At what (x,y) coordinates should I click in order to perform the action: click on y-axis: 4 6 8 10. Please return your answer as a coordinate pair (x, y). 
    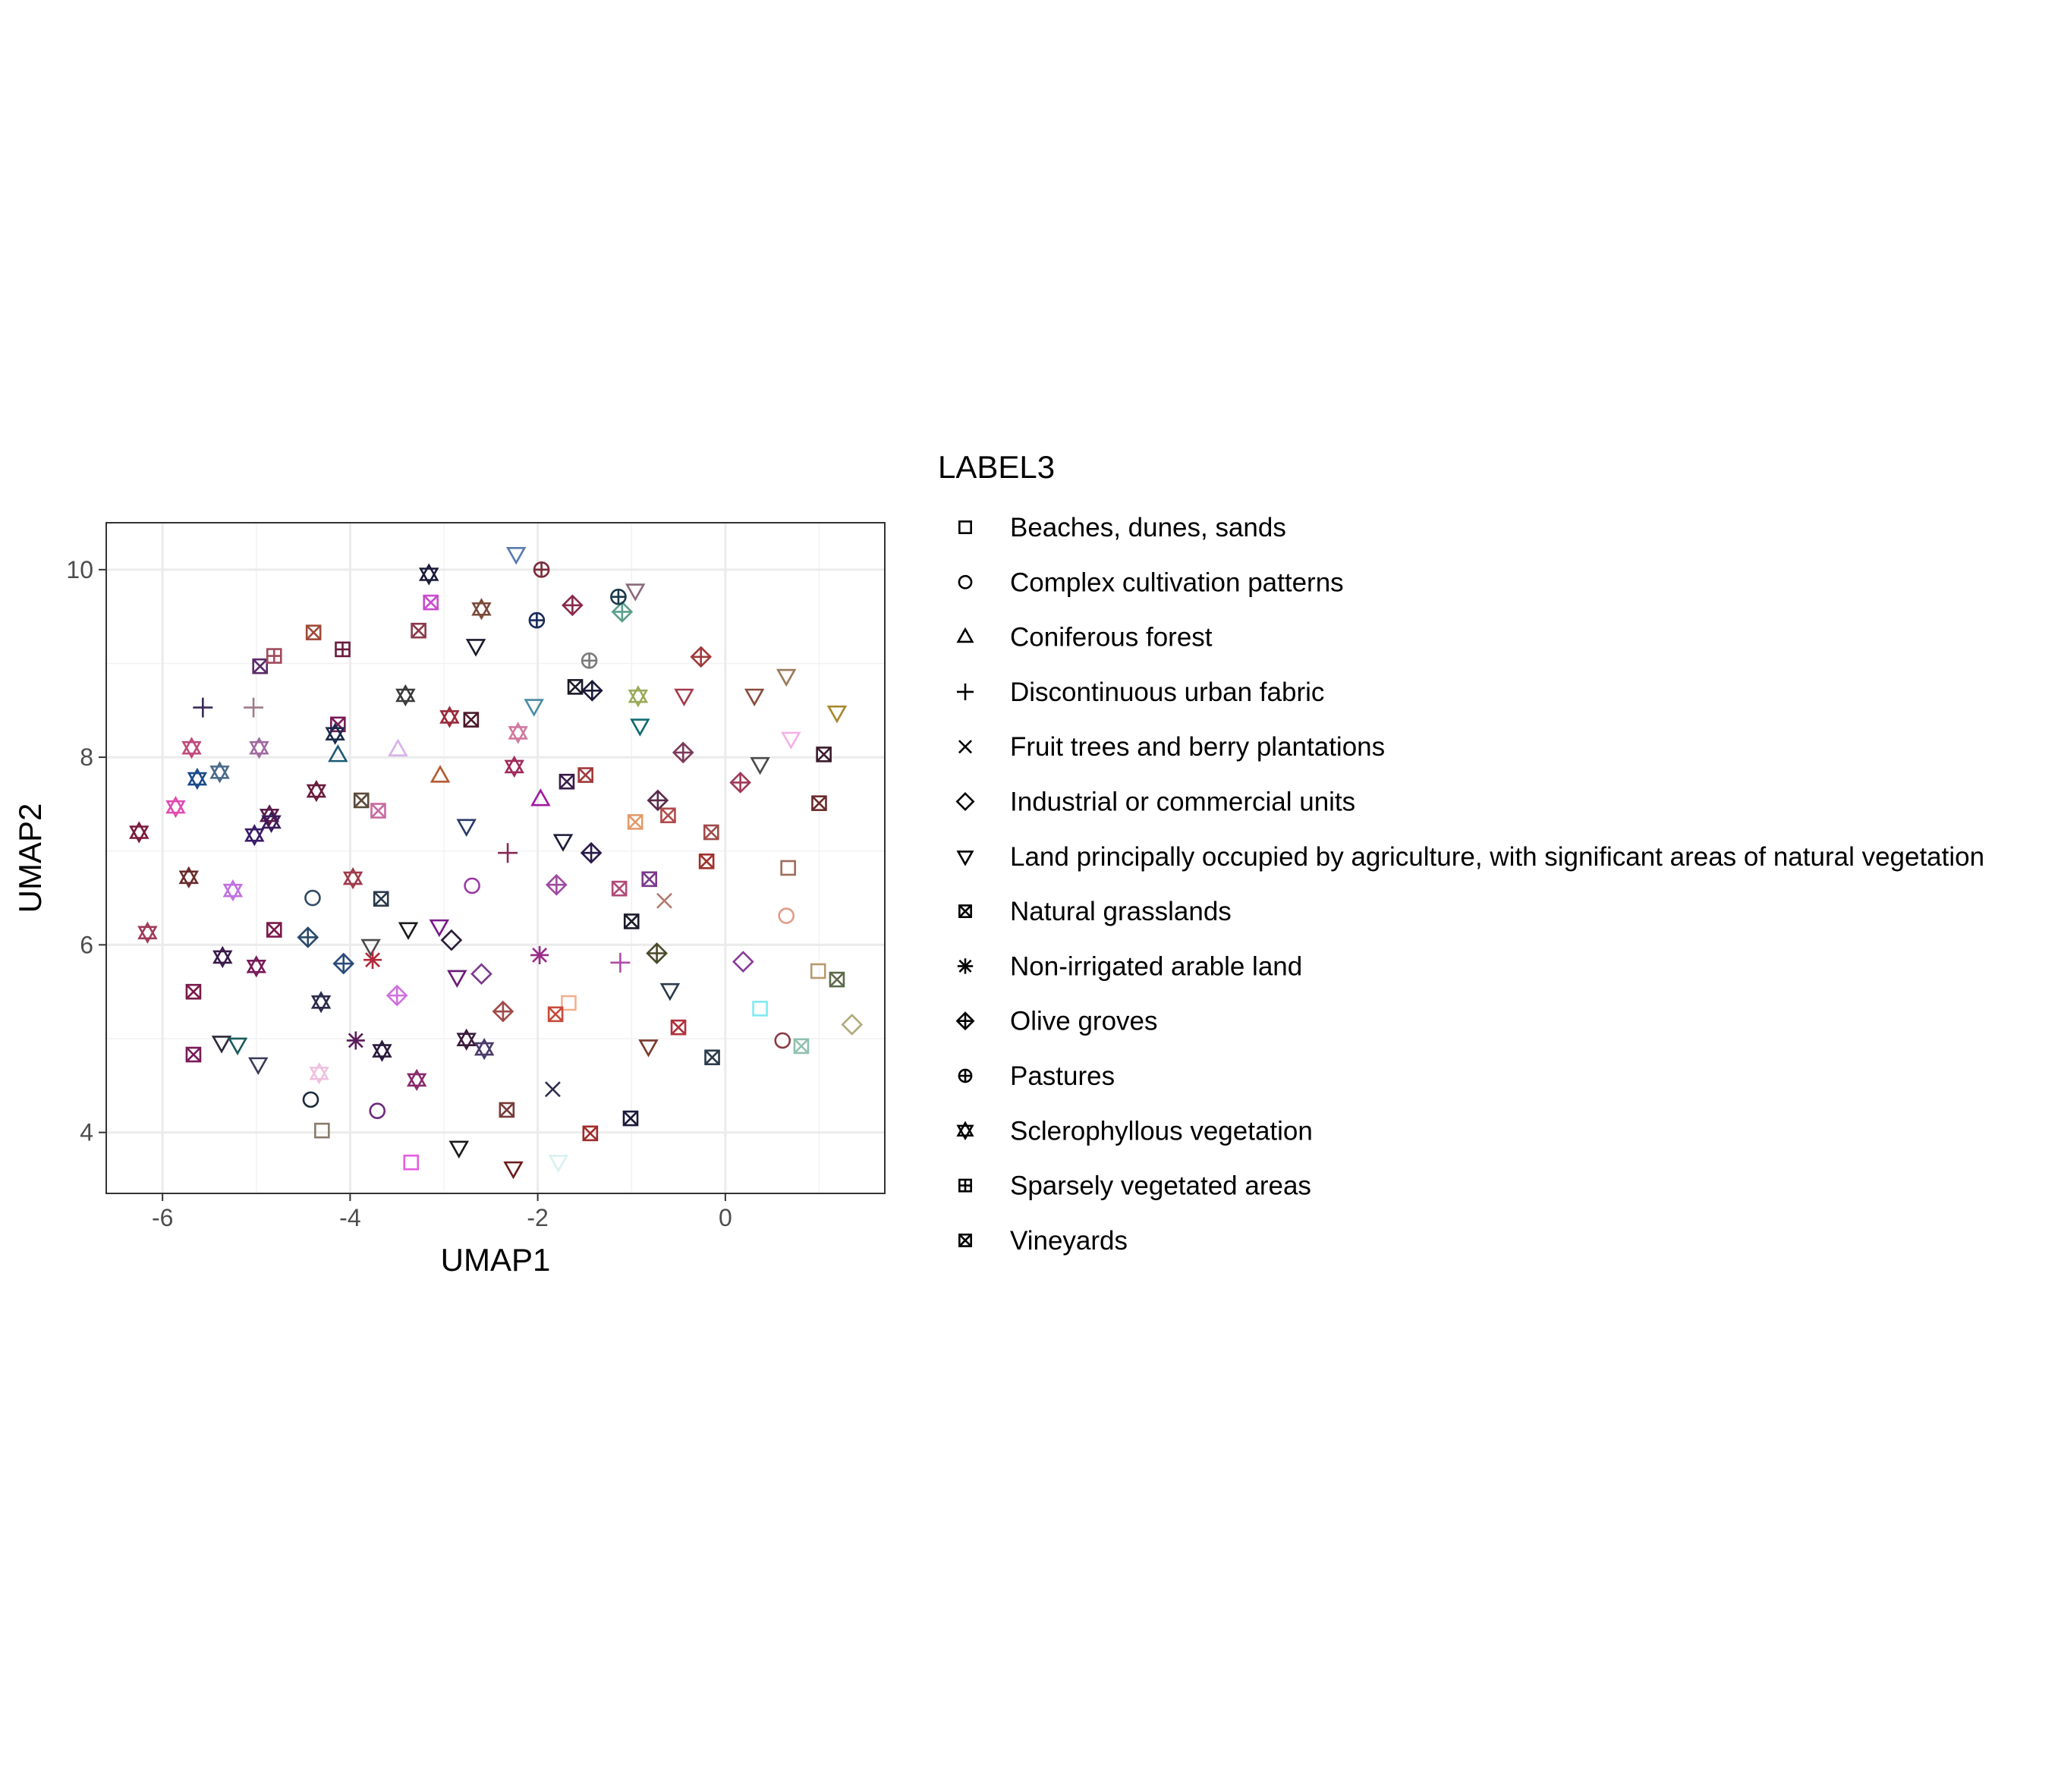
    Looking at the image, I should click on (86, 851).